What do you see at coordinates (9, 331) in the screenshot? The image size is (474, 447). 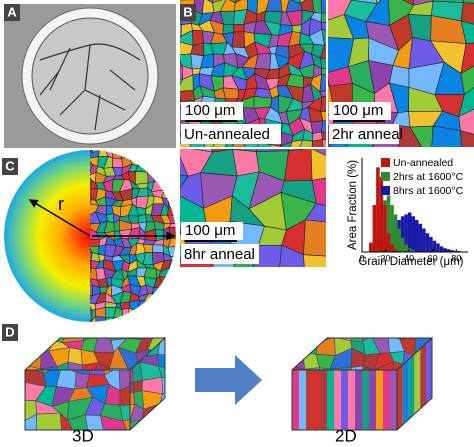 I see `panel-label: D` at bounding box center [9, 331].